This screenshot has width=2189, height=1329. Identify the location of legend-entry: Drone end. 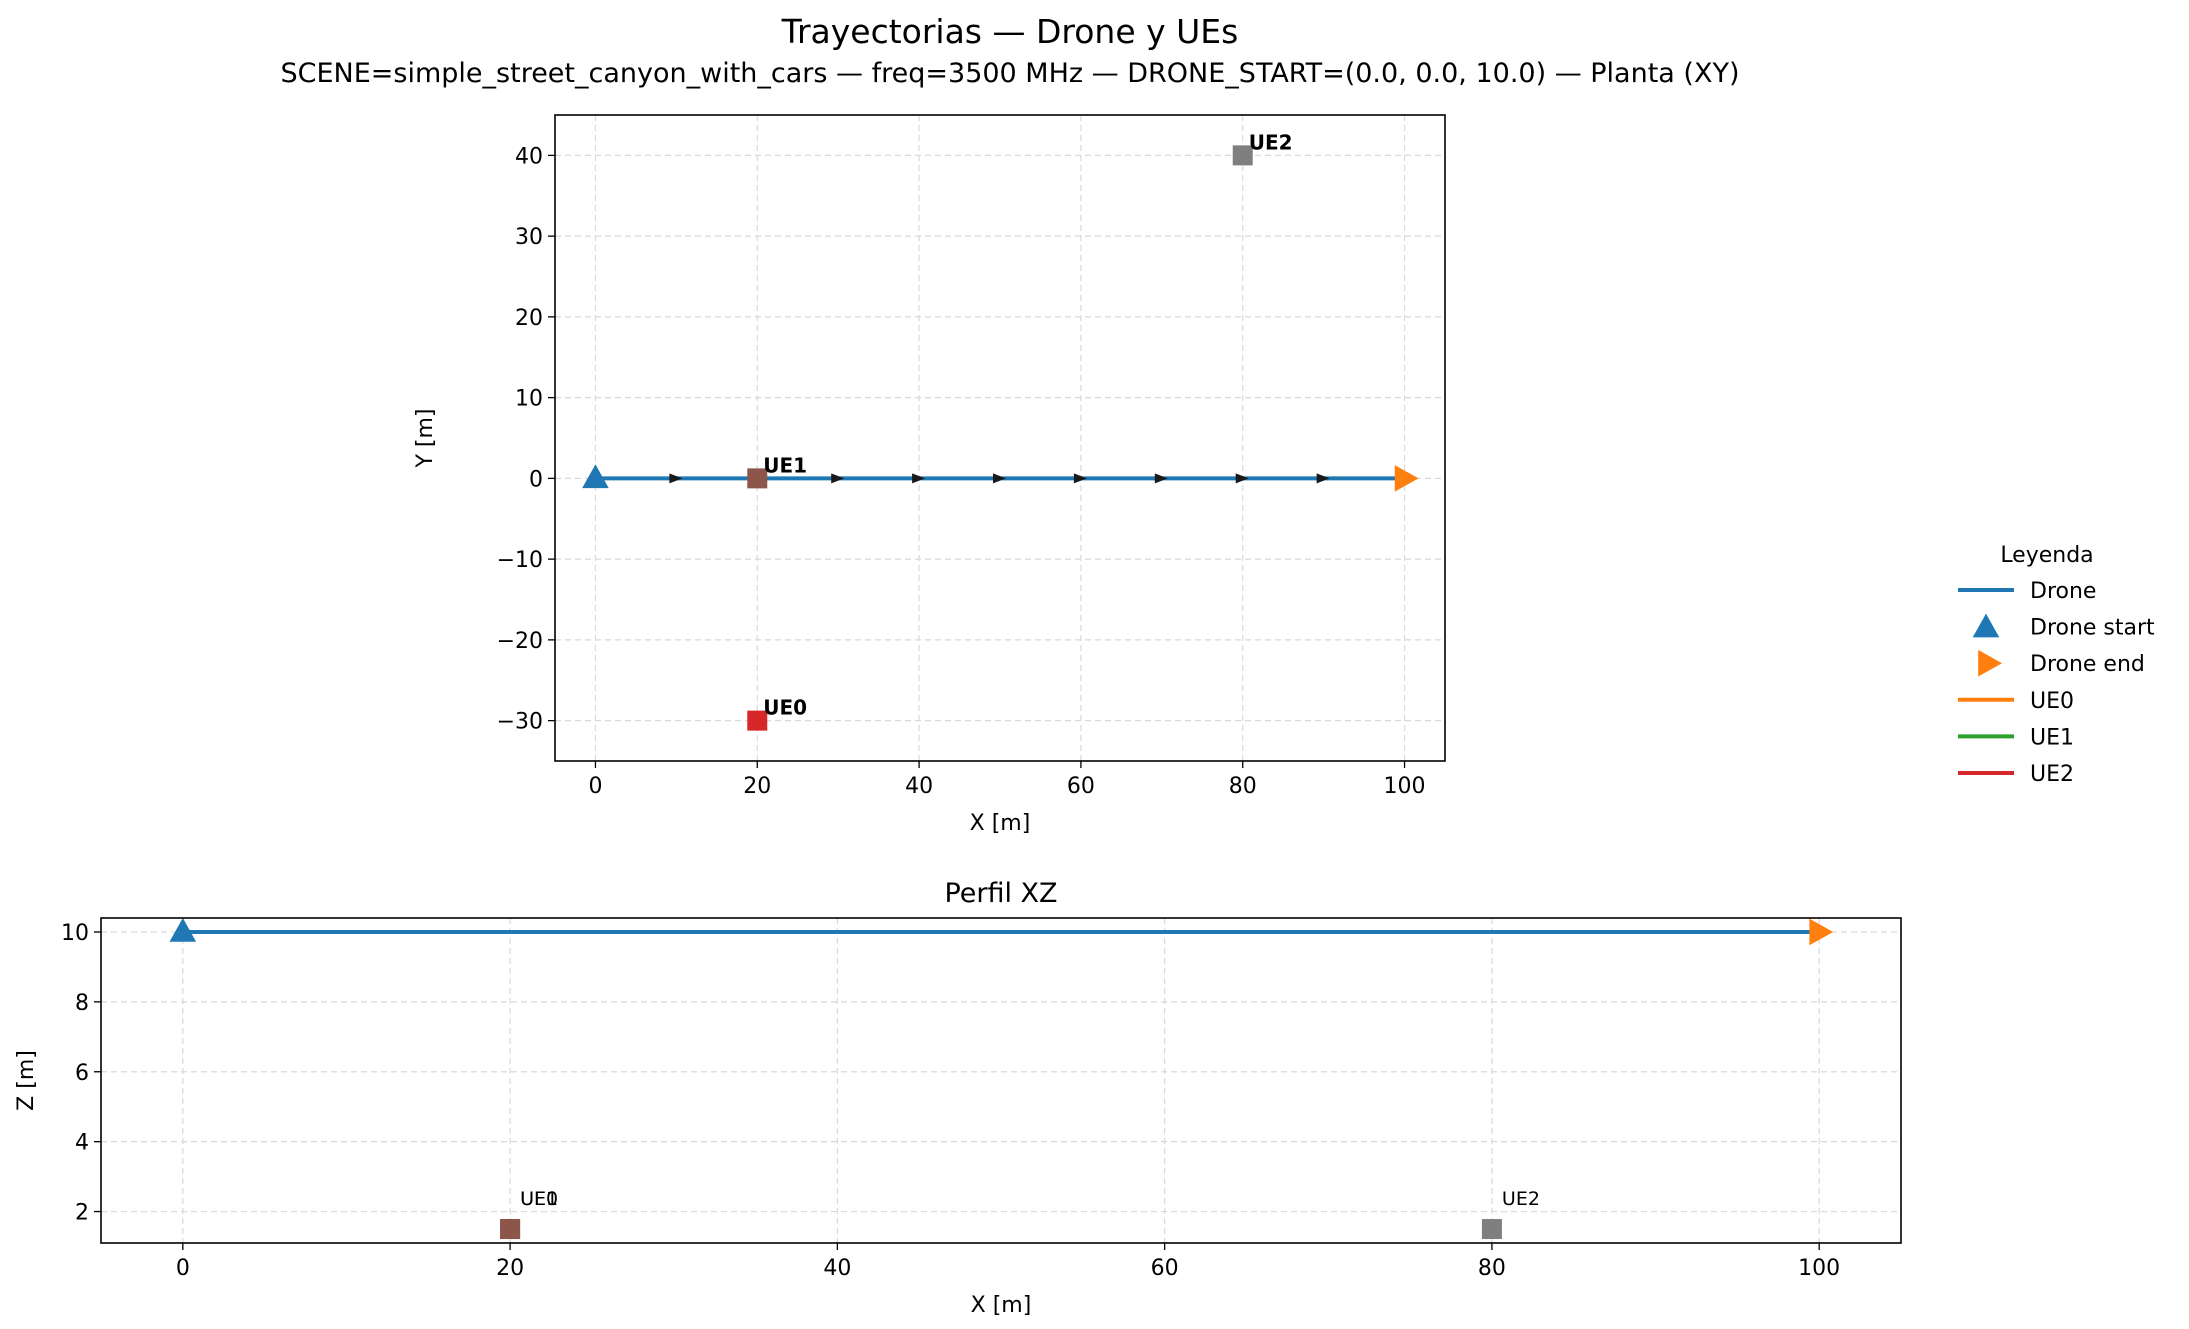
(2061, 663).